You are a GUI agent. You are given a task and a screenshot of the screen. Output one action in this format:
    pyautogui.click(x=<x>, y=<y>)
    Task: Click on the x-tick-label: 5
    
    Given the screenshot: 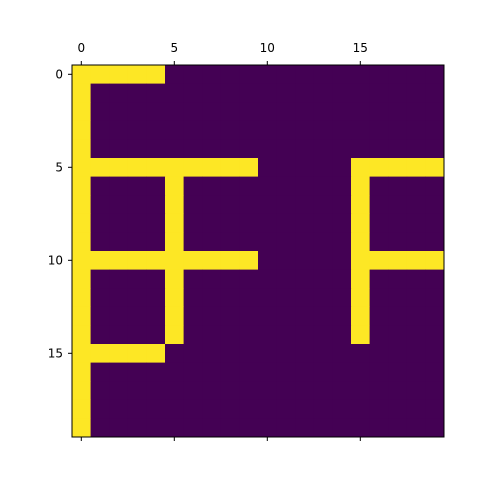 What is the action you would take?
    pyautogui.click(x=174, y=48)
    